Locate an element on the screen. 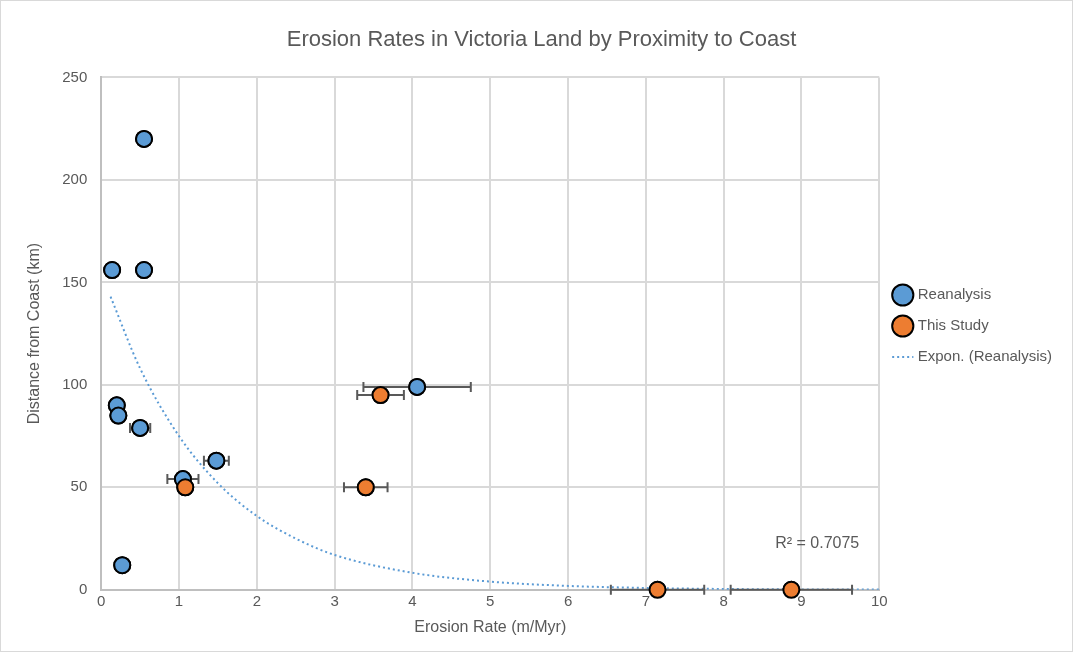 The width and height of the screenshot is (1073, 652). y-tick-label: 150 is located at coordinates (75, 281).